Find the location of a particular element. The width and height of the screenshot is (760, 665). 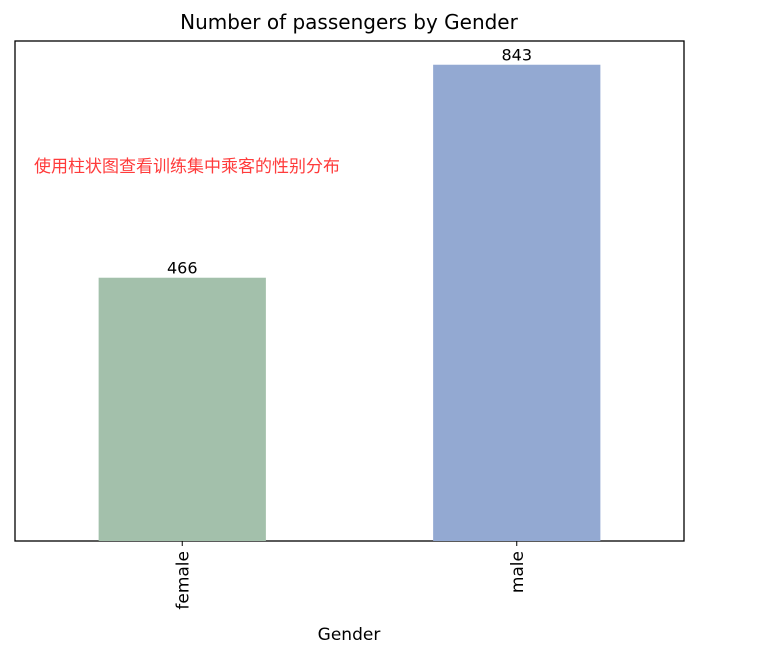

x-axis-label: Gender is located at coordinates (349, 635).